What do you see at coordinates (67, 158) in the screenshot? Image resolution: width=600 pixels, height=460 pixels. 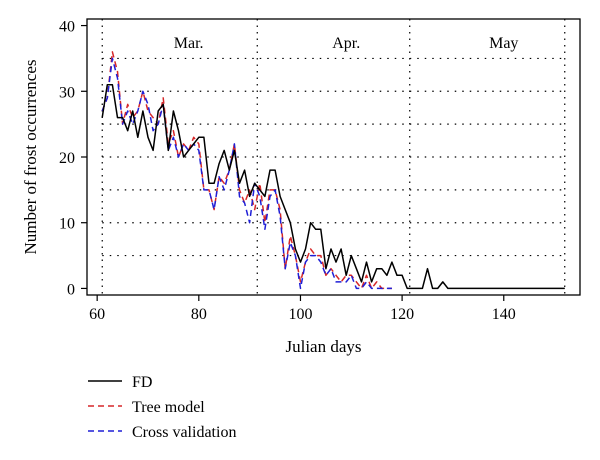 I see `y-tick-label: 20` at bounding box center [67, 158].